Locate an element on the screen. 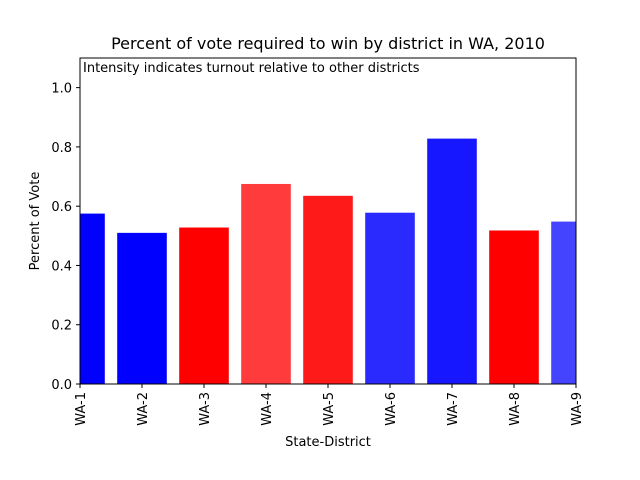  x-tick-label: WA-8 is located at coordinates (515, 409).